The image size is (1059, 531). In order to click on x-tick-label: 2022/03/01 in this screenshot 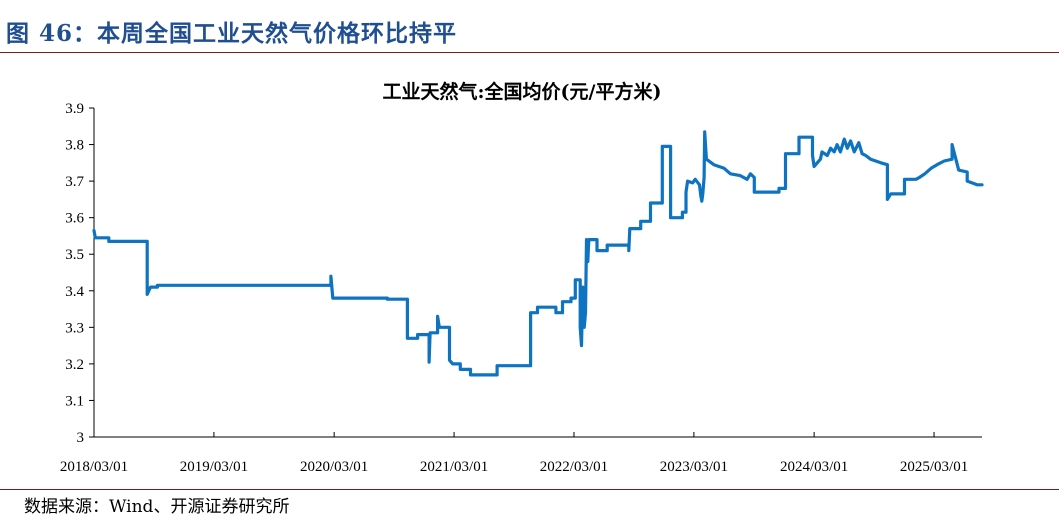, I will do `click(574, 467)`.